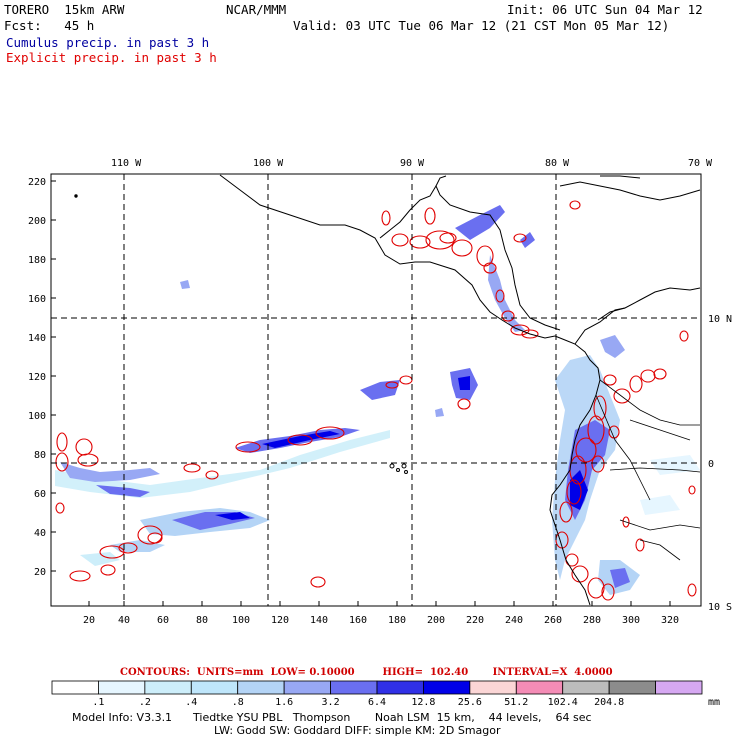 This screenshot has width=740, height=740. I want to click on lon-label-110w: 110 W, so click(126, 163).